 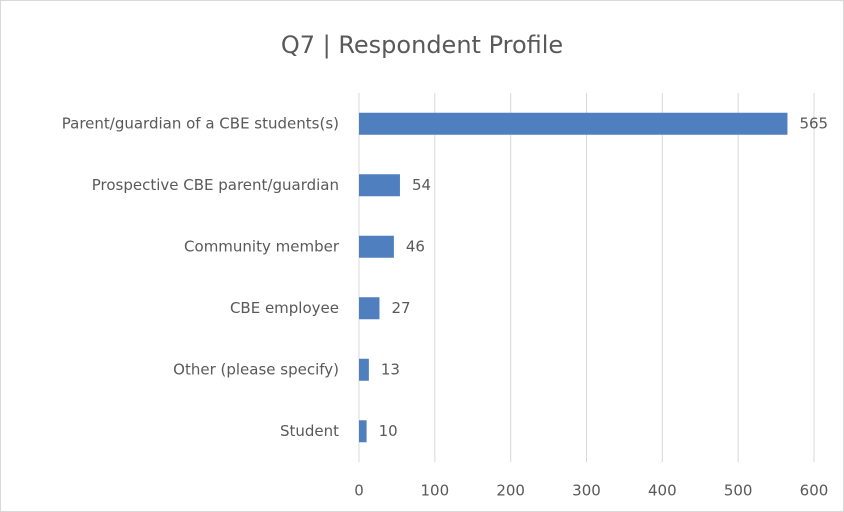 I want to click on y-tick-label: CBE employee, so click(x=284, y=308).